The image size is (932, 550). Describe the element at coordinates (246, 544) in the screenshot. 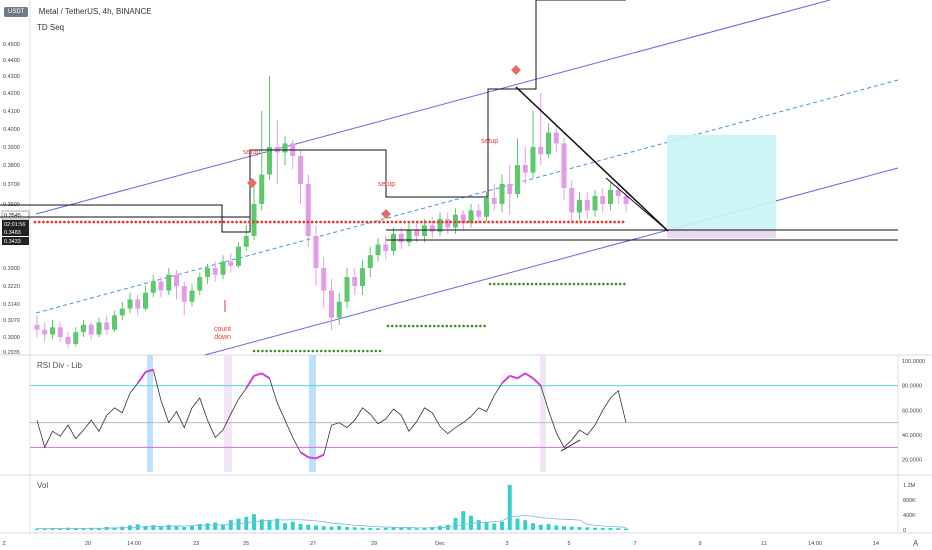

I see `time-tick-label: 25` at that location.